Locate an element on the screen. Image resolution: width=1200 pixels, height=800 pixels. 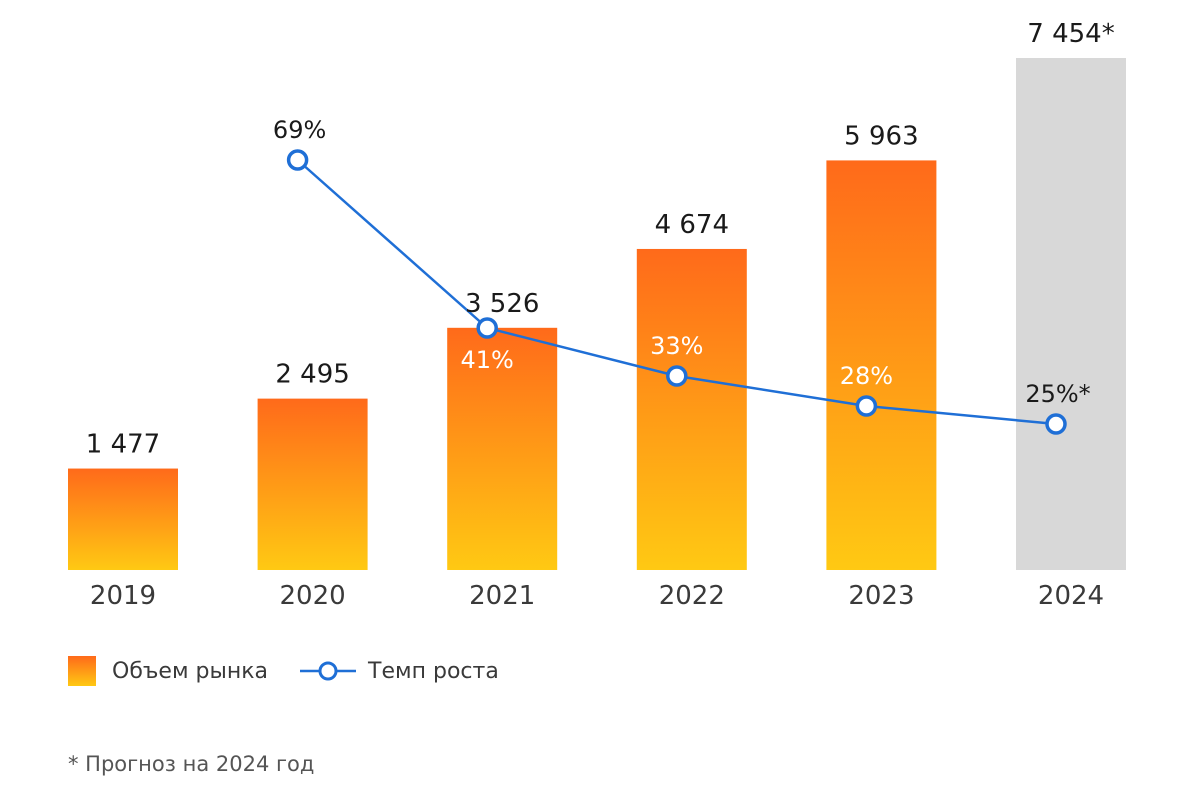
legend-growth-rate: Темп роста is located at coordinates (433, 671).